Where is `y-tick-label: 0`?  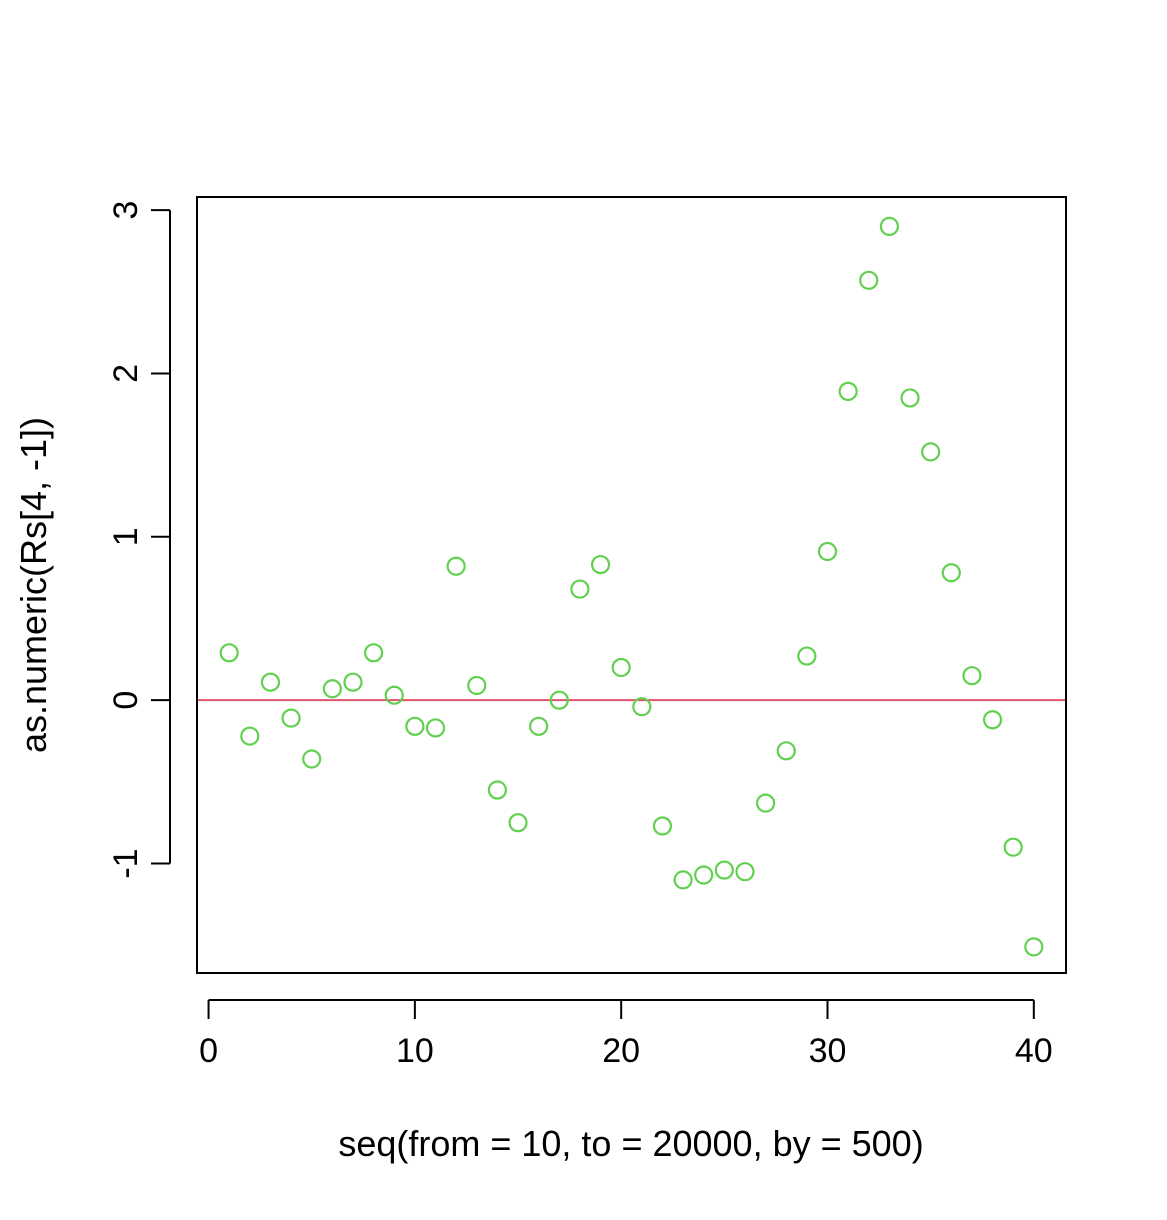 y-tick-label: 0 is located at coordinates (126, 700).